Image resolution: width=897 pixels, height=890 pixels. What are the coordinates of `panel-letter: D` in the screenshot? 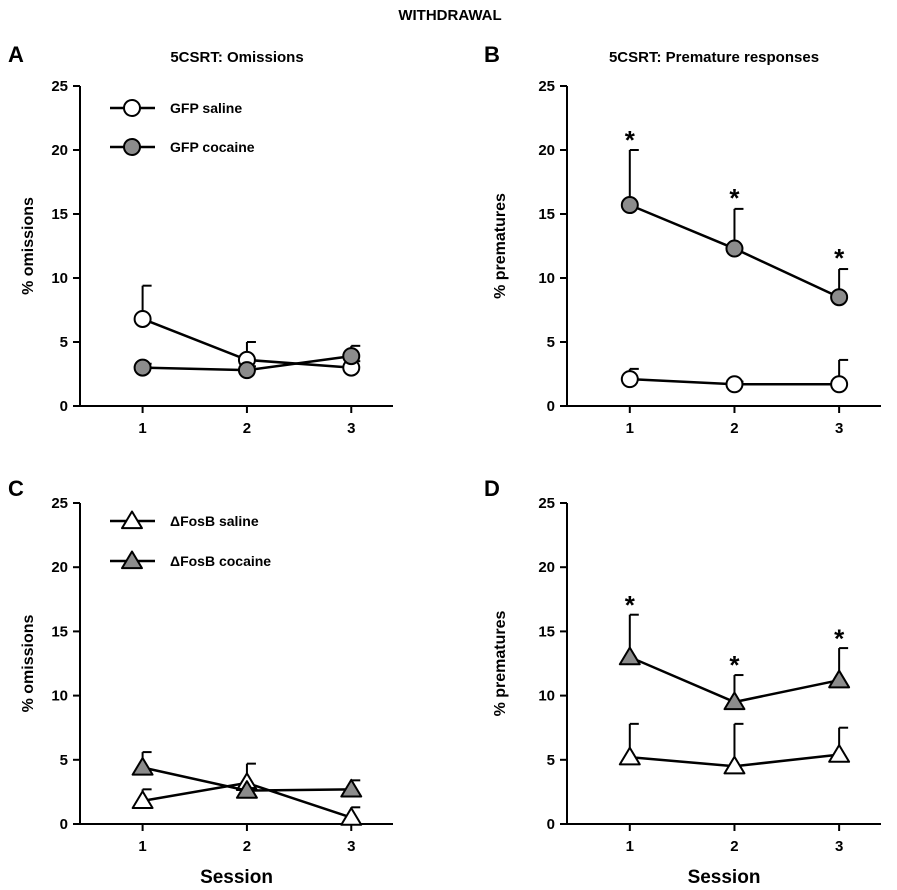 It's located at (492, 488).